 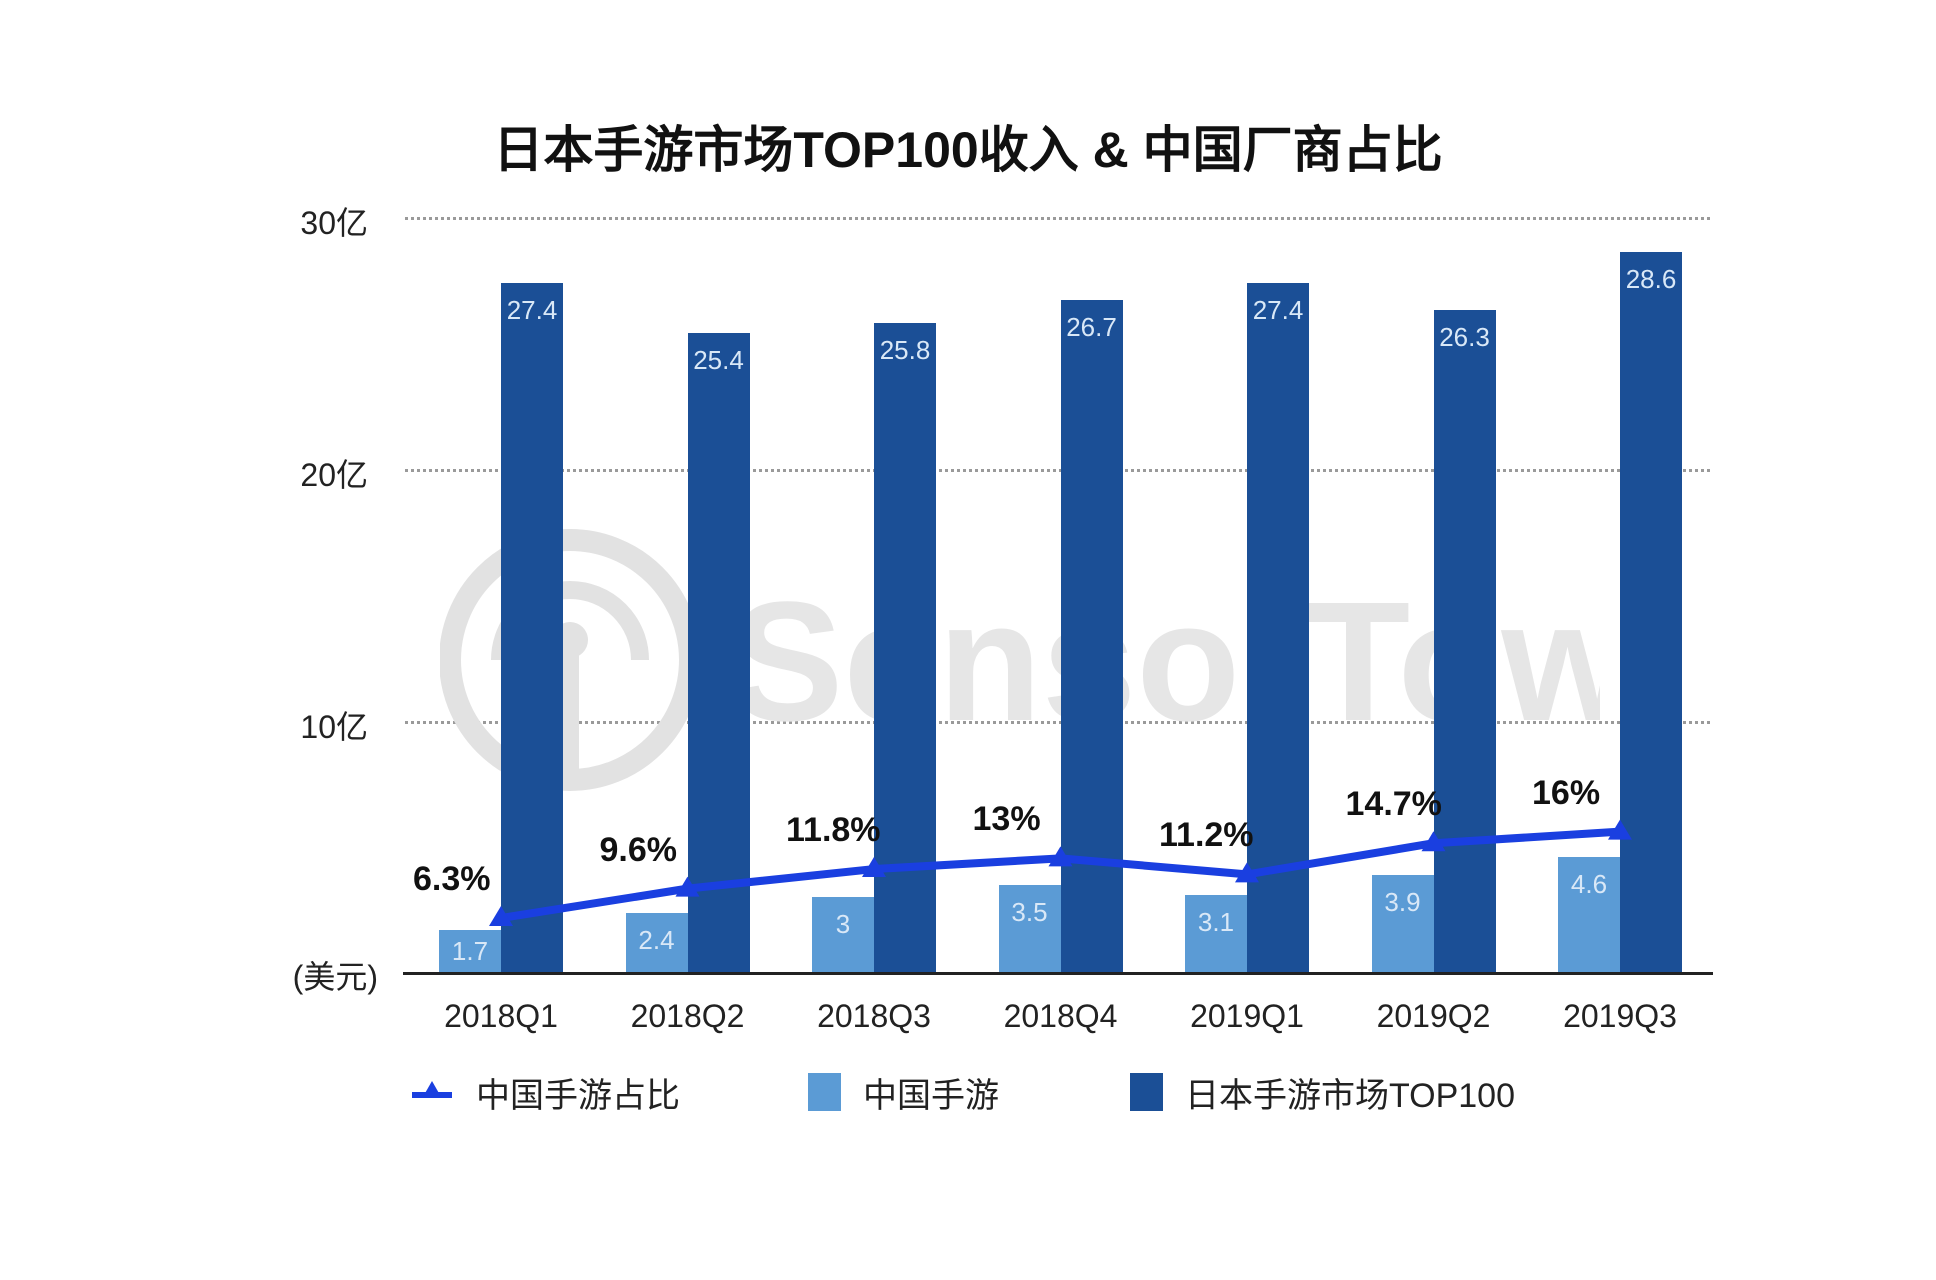 What do you see at coordinates (718, 359) in the screenshot?
I see `bar-value-label: 25.4` at bounding box center [718, 359].